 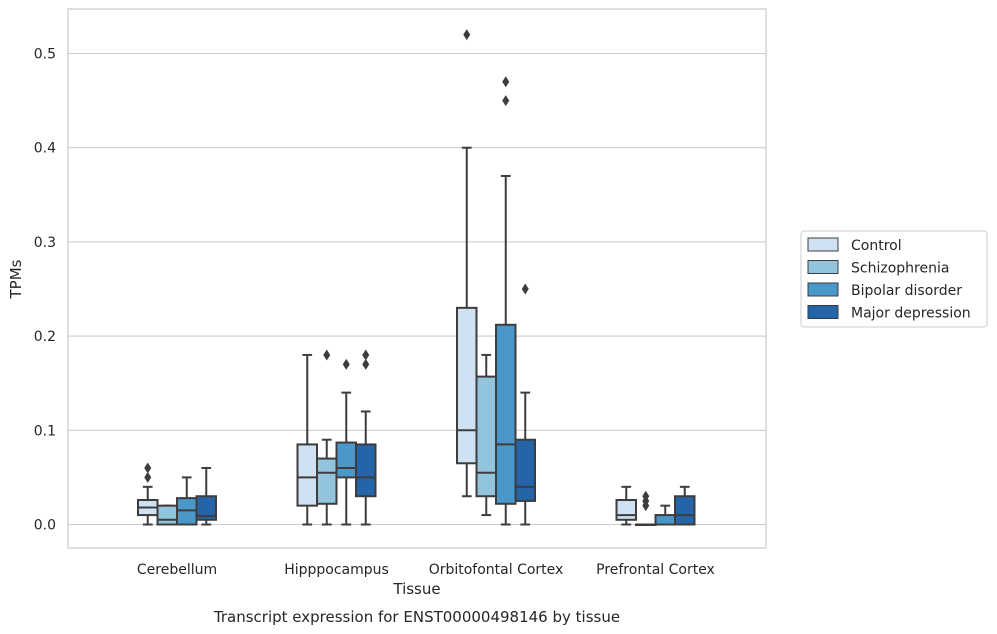 I want to click on y-tick-label: 0.1, so click(x=45, y=431).